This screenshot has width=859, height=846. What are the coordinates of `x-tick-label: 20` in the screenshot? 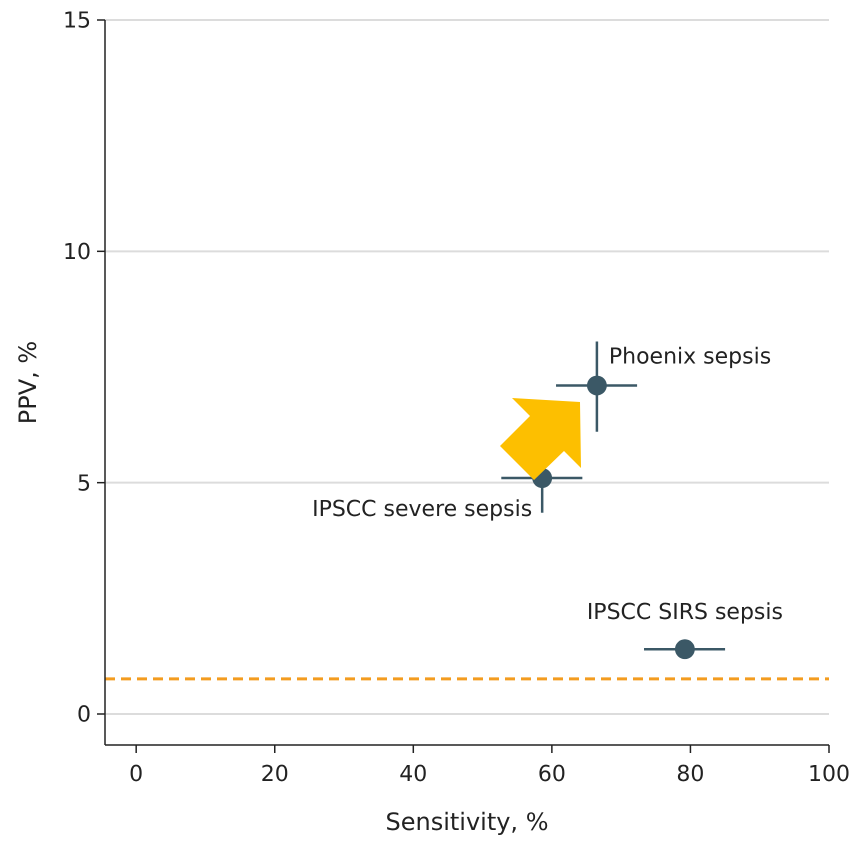 It's located at (274, 774).